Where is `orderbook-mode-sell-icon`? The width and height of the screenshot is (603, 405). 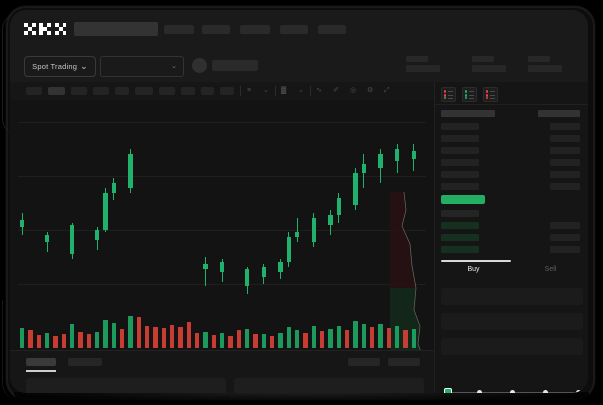
orderbook-mode-sell-icon is located at coordinates (490, 94).